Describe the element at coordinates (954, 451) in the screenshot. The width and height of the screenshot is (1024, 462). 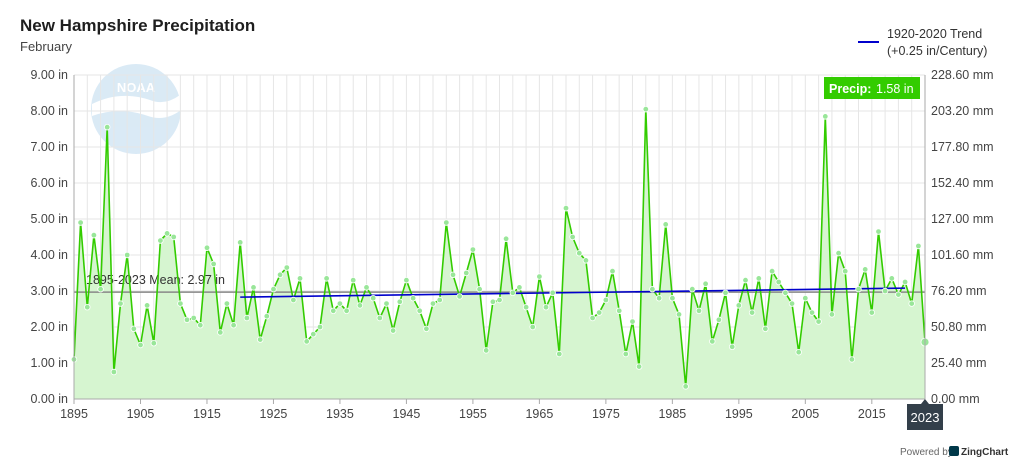
I see `zingchart-icon` at that location.